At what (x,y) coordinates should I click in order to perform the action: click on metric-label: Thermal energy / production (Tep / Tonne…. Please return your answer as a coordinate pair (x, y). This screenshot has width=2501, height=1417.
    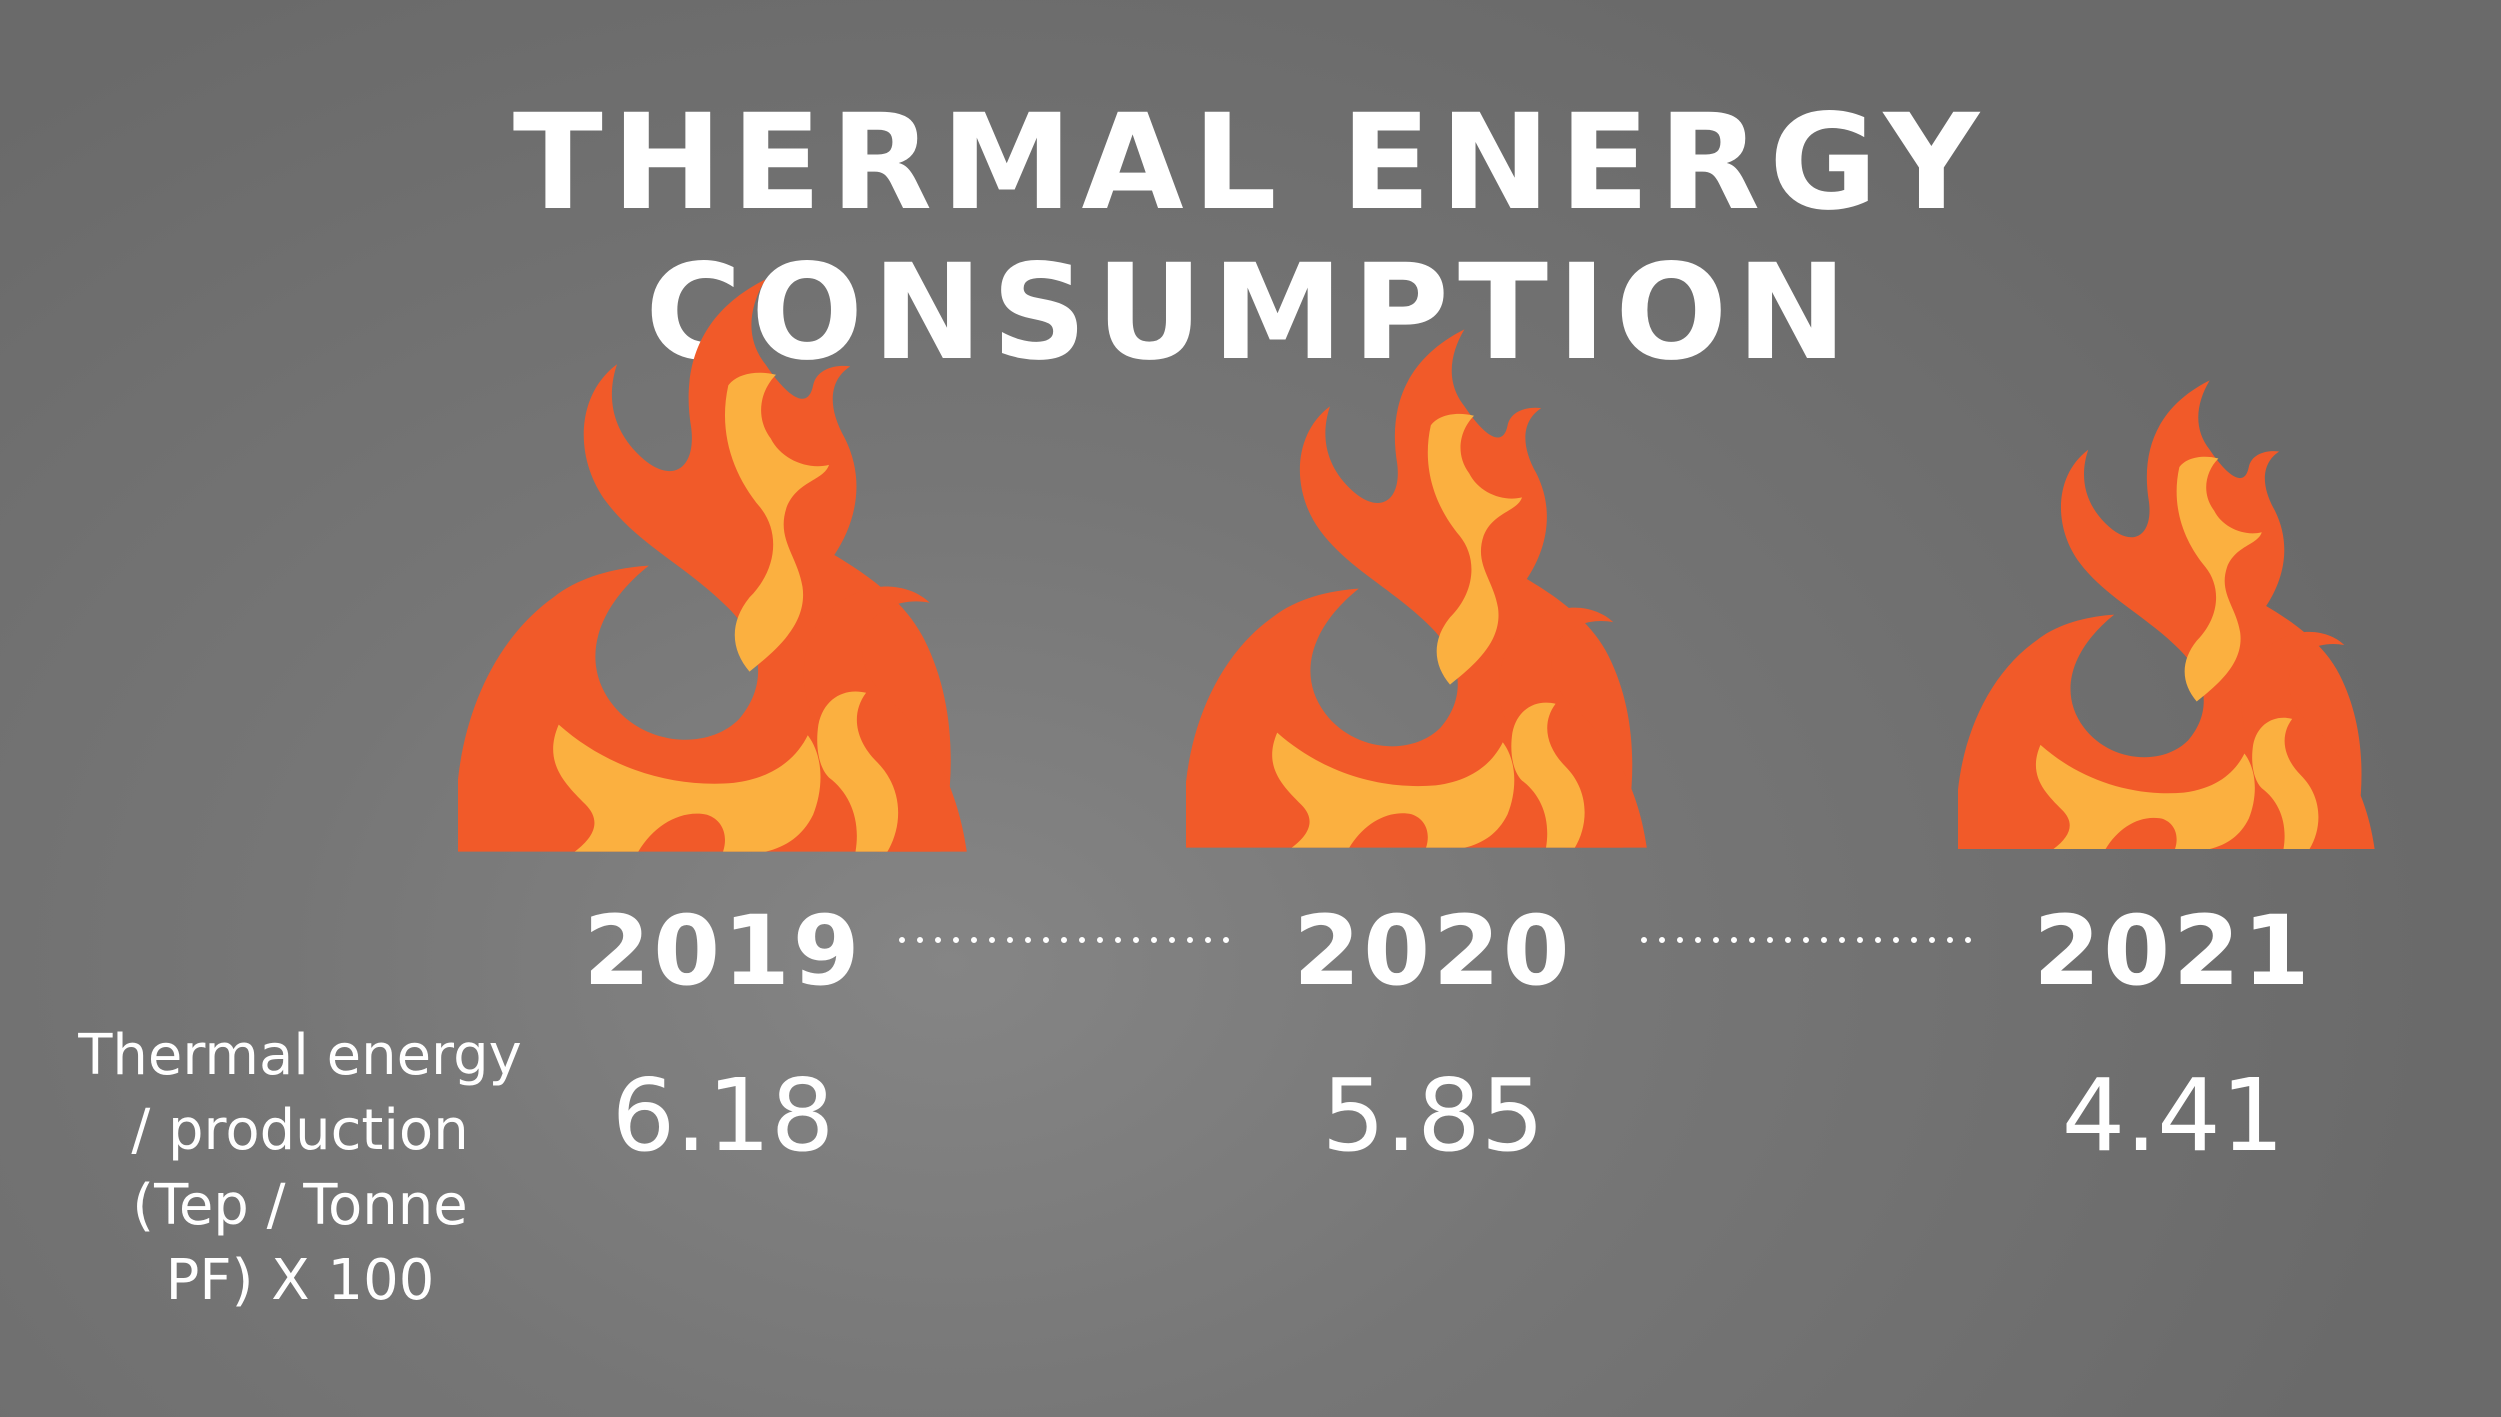
    Looking at the image, I should click on (300, 1168).